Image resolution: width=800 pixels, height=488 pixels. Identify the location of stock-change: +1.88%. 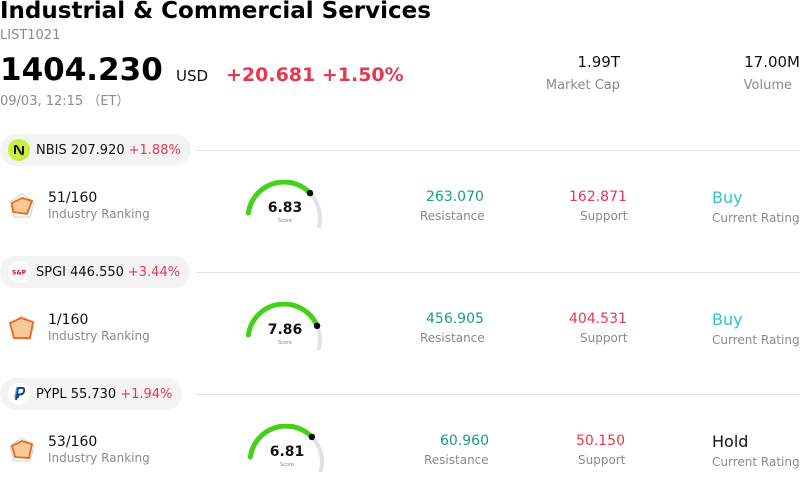
(154, 150).